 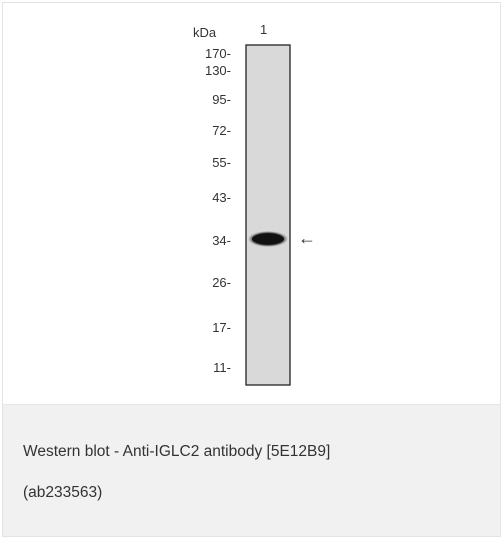 I want to click on marker-label: 130-, so click(x=218, y=70).